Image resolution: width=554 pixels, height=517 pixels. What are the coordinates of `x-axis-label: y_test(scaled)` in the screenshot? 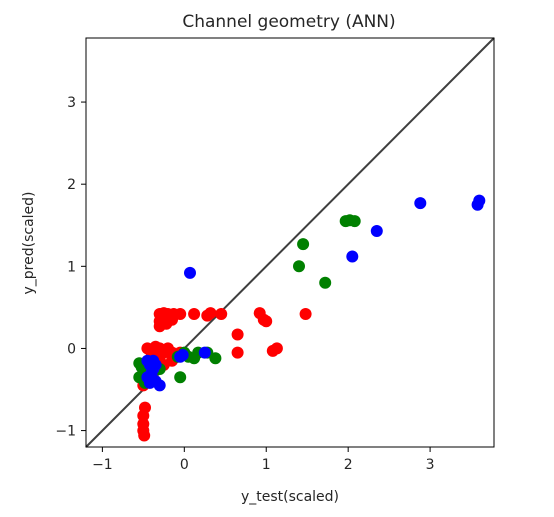 It's located at (290, 497).